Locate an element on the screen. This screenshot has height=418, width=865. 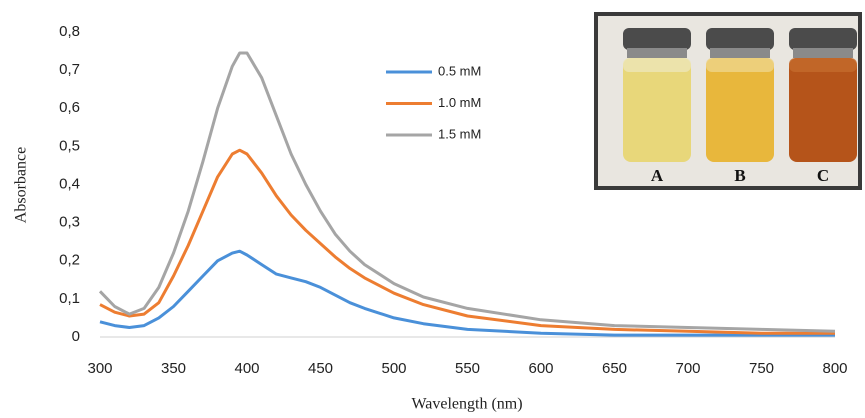
y-tick-label: 0,6 is located at coordinates (69, 107).